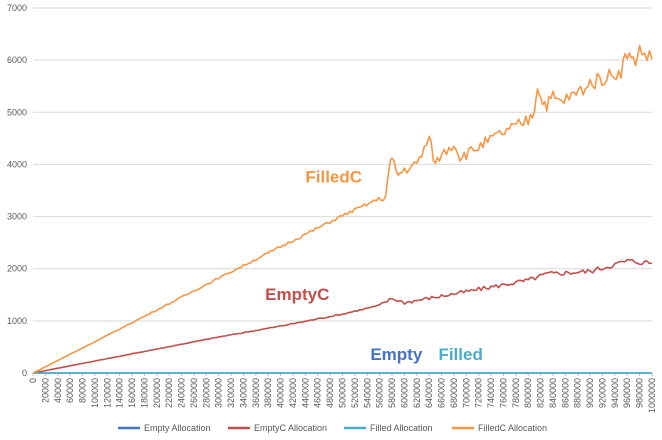  What do you see at coordinates (231, 393) in the screenshot?
I see `x-tick-label: 320000` at bounding box center [231, 393].